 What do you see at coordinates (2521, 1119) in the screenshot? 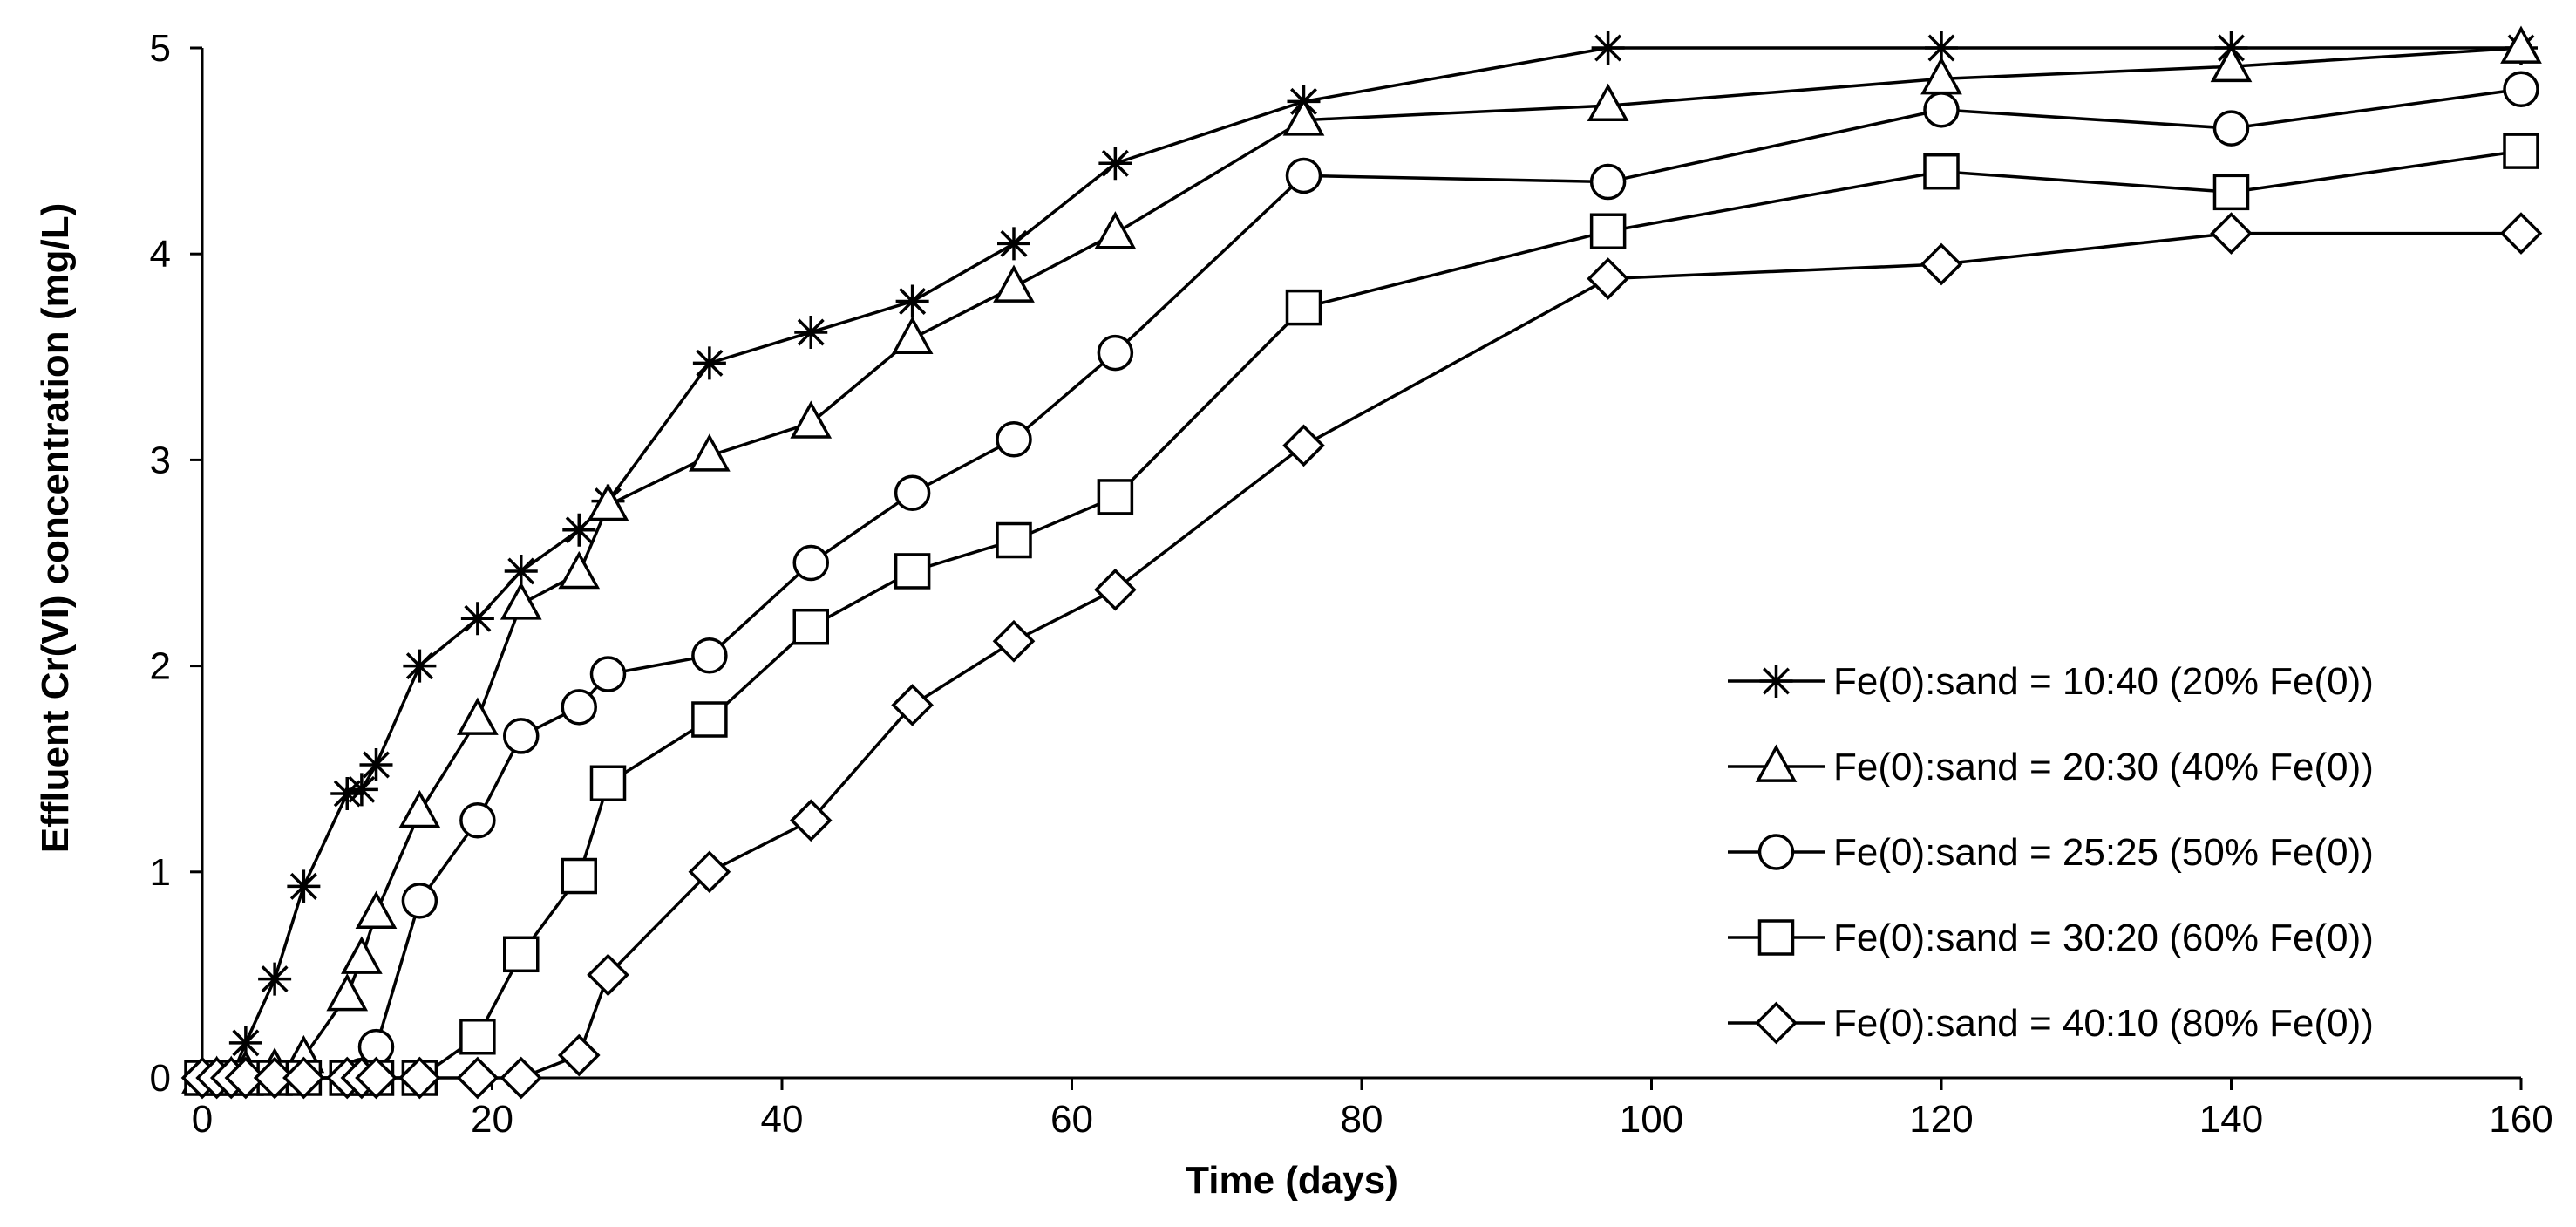
I see `x-tick-label: 160` at bounding box center [2521, 1119].